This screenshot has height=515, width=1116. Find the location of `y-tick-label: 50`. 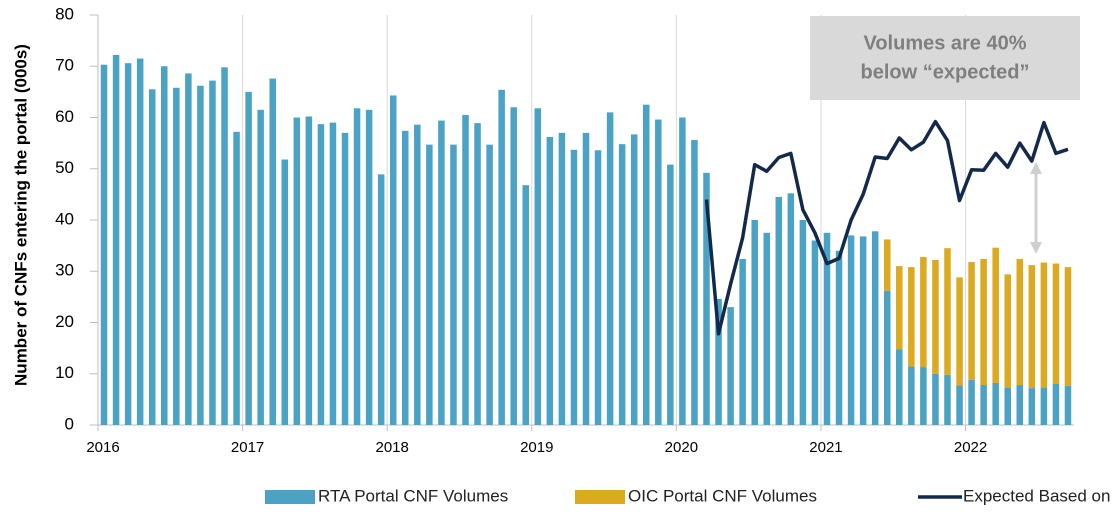

y-tick-label: 50 is located at coordinates (64, 167).